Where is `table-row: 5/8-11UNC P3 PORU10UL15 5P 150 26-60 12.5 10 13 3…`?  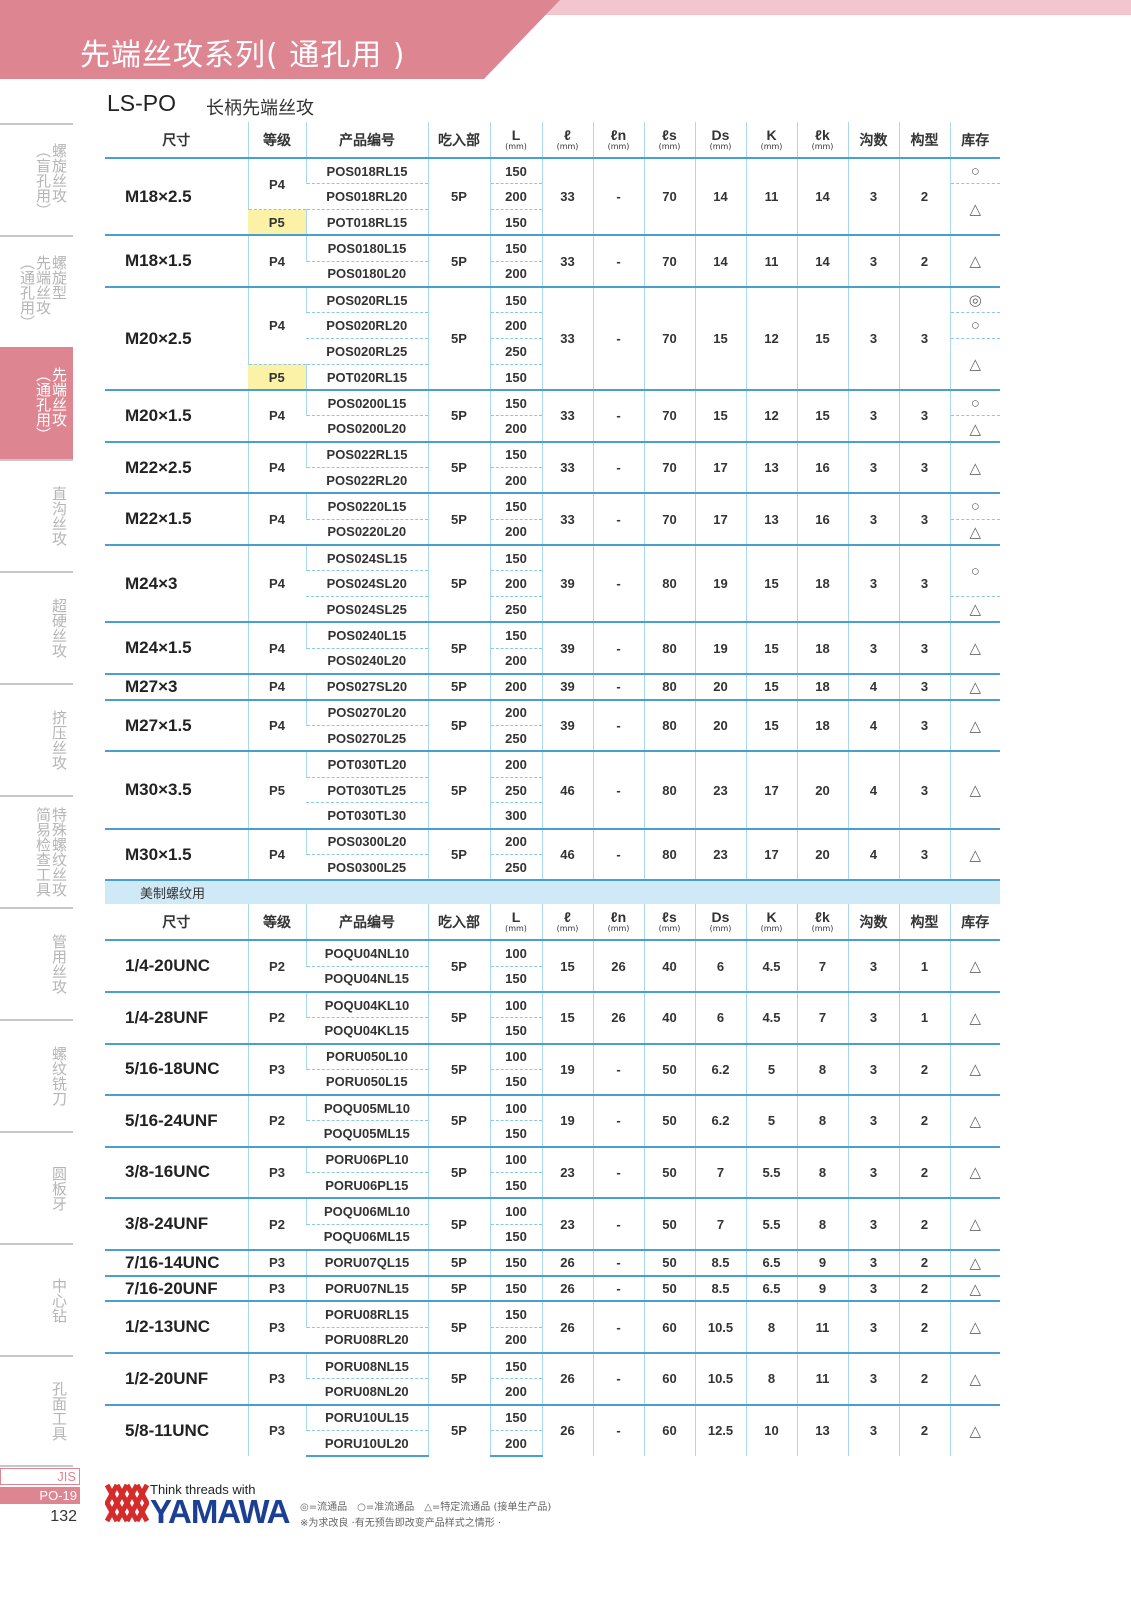
table-row: 5/8-11UNC P3 PORU10UL15 5P 150 26-60 12.5 10 13 3… is located at coordinates (552, 1430).